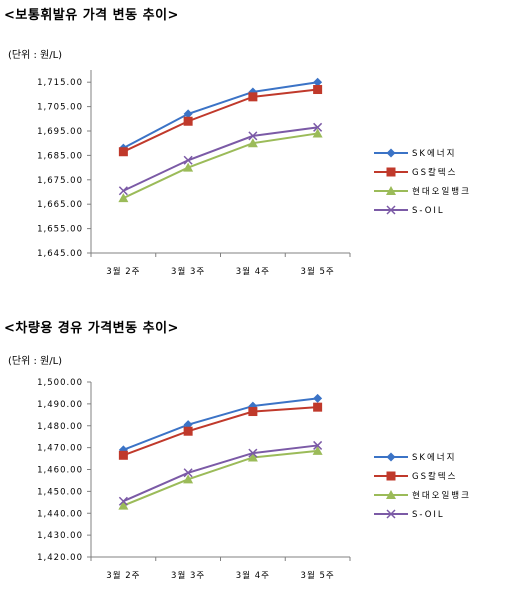 The image size is (521, 599). Describe the element at coordinates (60, 108) in the screenshot. I see `chart-1-y-tick-label: 1,705.00` at that location.